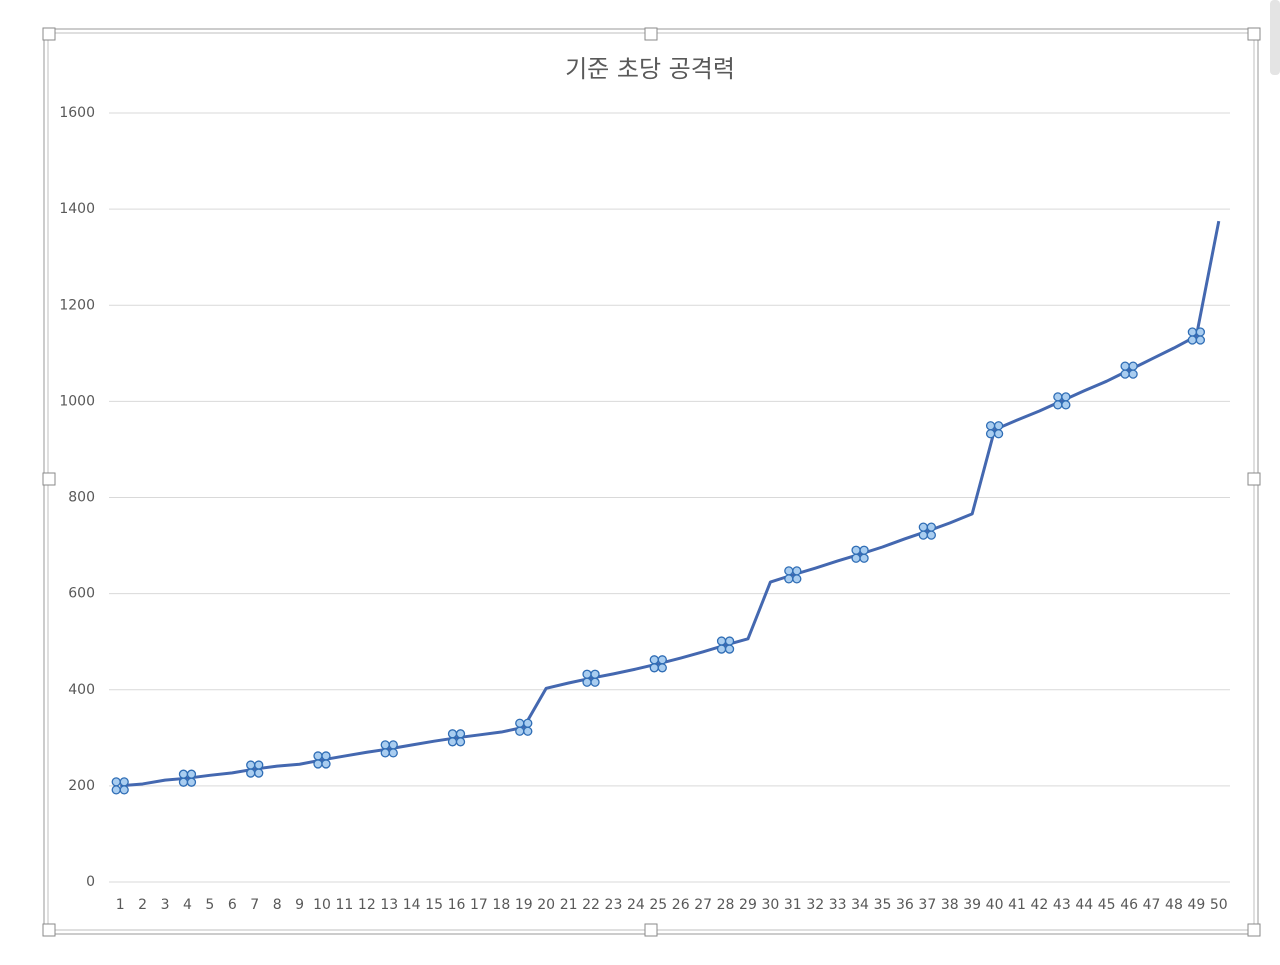 The image size is (1280, 965). What do you see at coordinates (972, 905) in the screenshot?
I see `x-tick-label: 39` at bounding box center [972, 905].